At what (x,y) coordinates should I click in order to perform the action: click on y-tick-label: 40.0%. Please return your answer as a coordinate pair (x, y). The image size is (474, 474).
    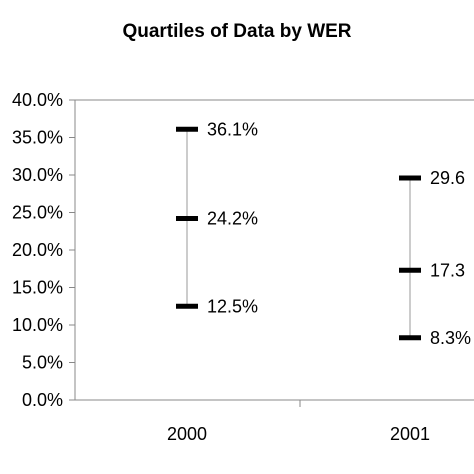
    Looking at the image, I should click on (37, 100).